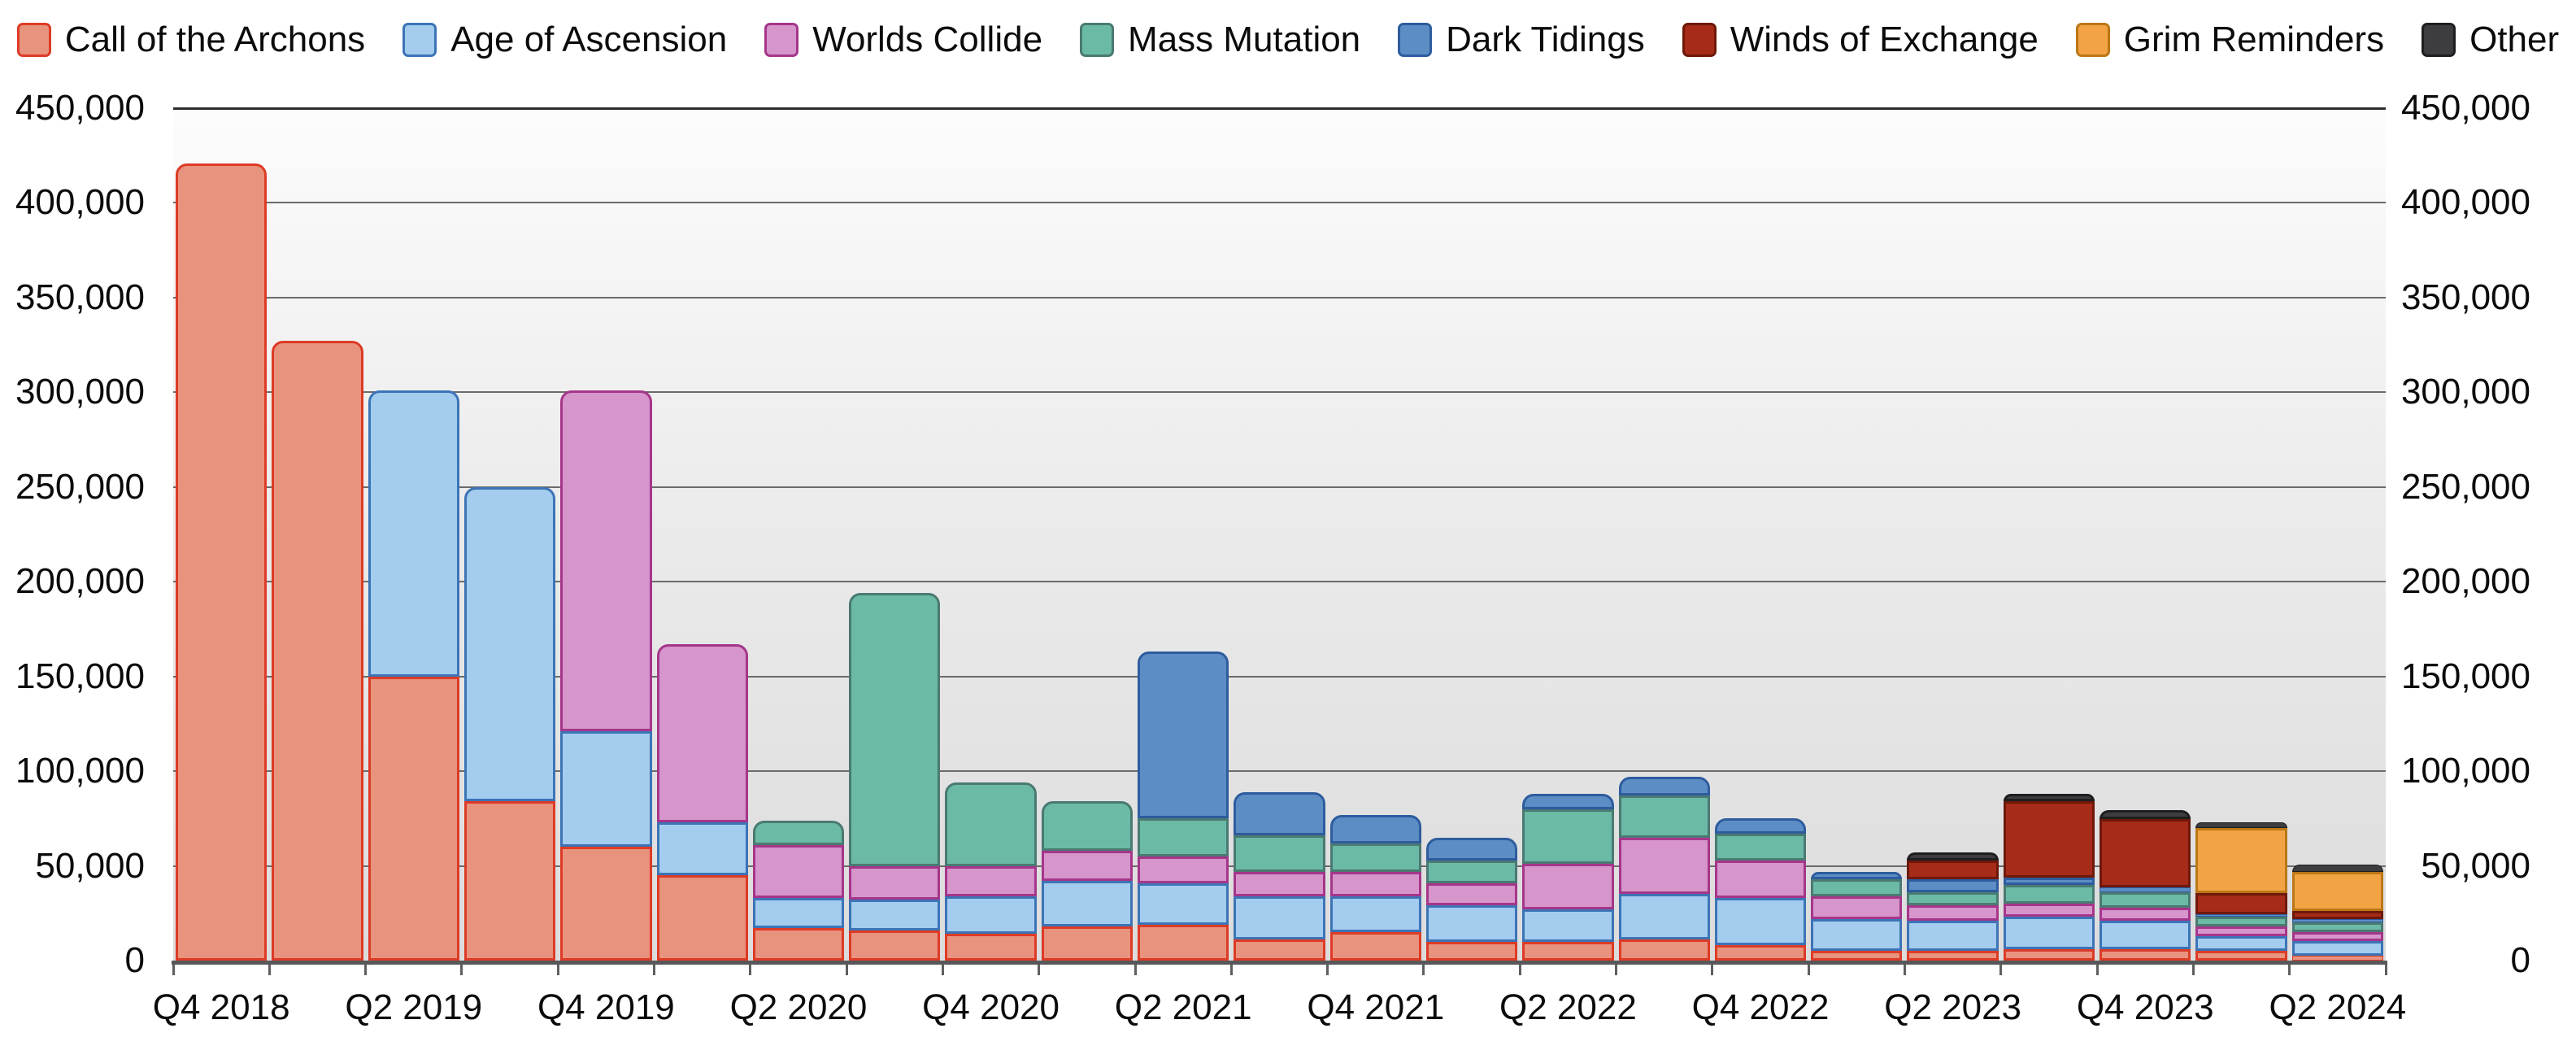 This screenshot has height=1059, width=2576. Describe the element at coordinates (1220, 40) in the screenshot. I see `legend-item-mass-mutation: Mass Mutation` at that location.